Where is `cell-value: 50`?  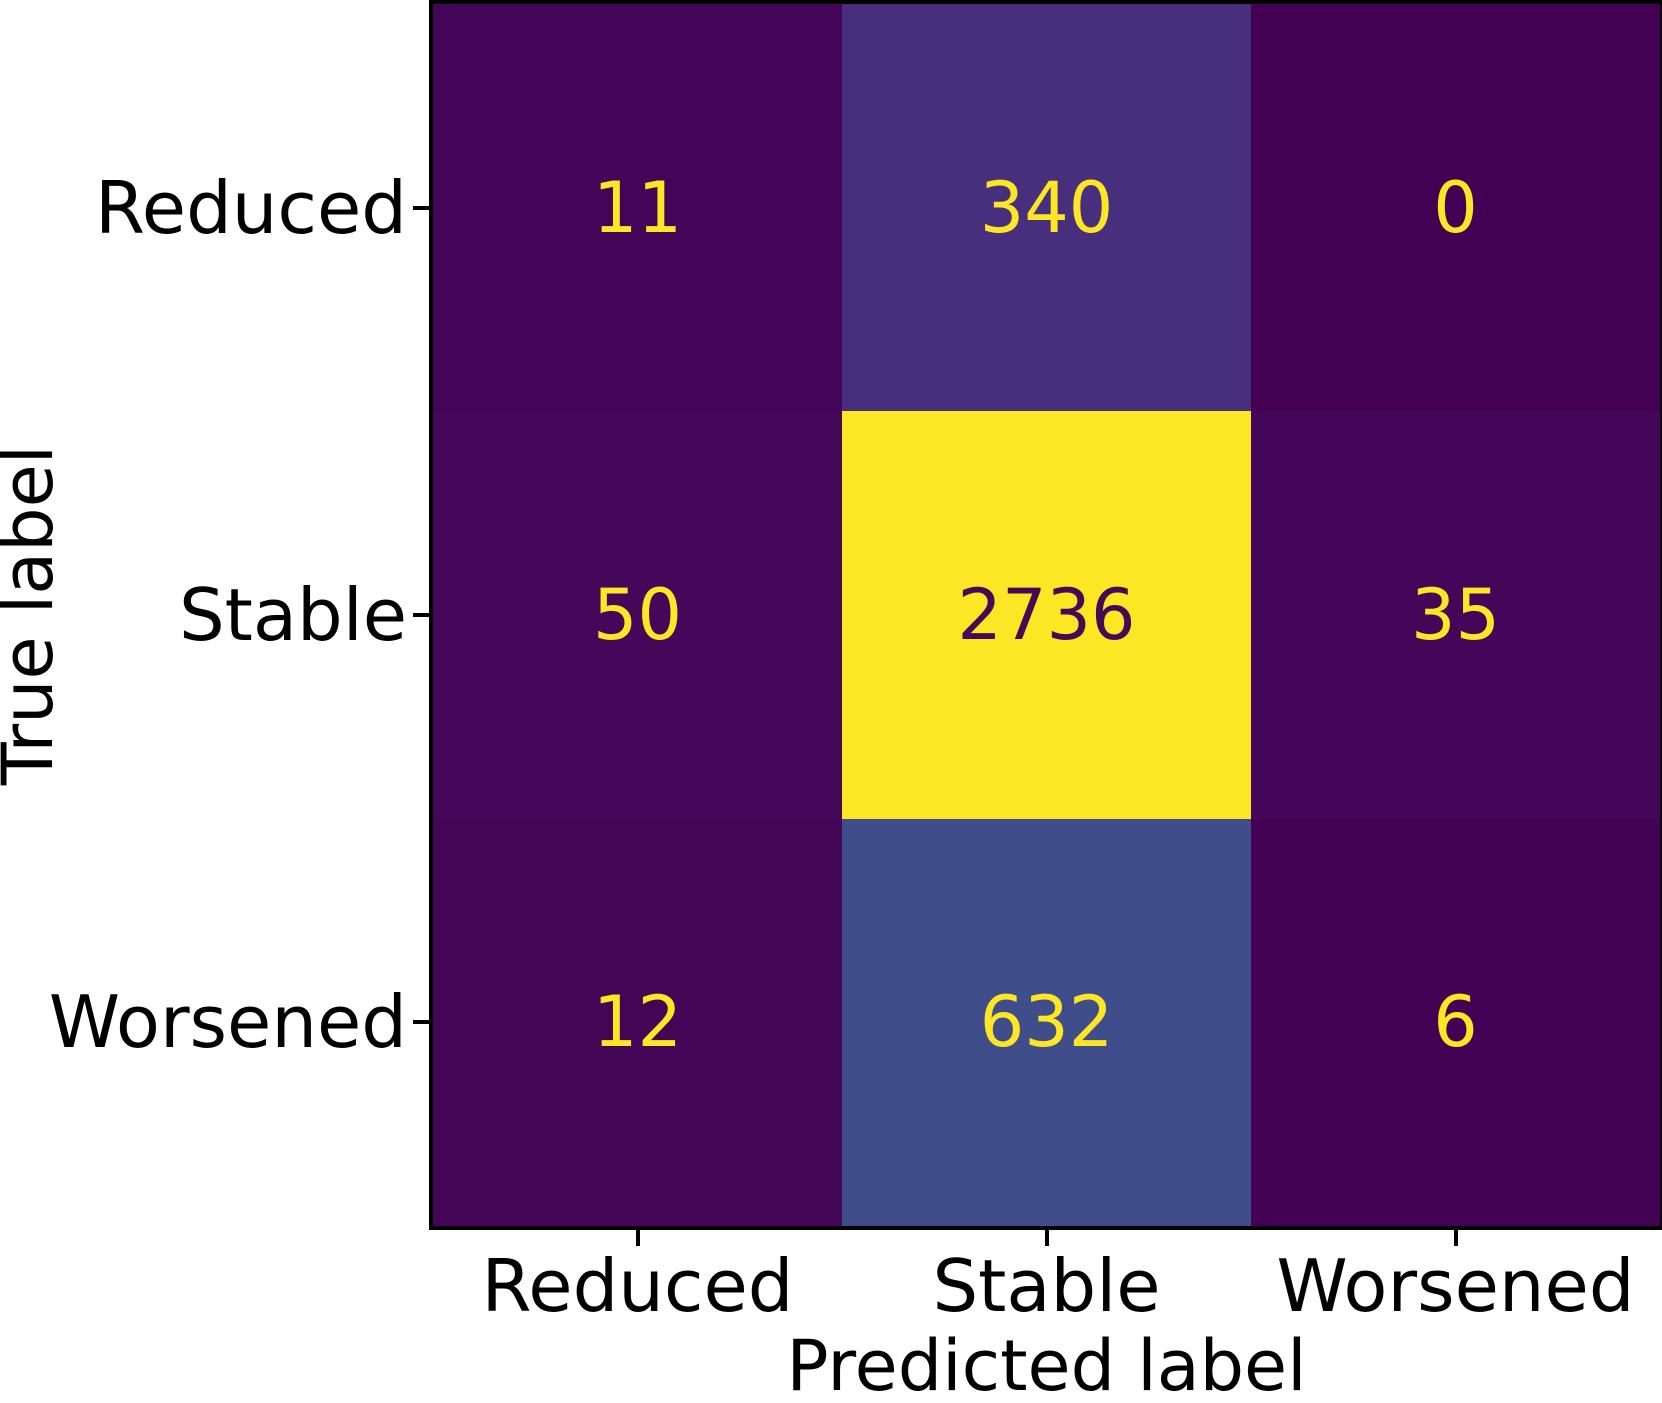 cell-value: 50 is located at coordinates (637, 614).